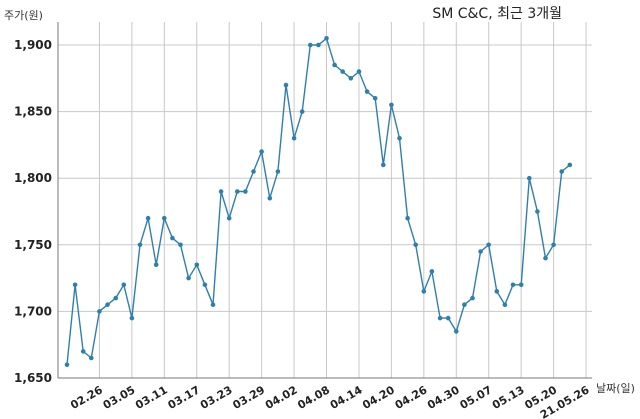 The width and height of the screenshot is (640, 419). Describe the element at coordinates (216, 397) in the screenshot. I see `x-tick-label: 03.23` at that location.